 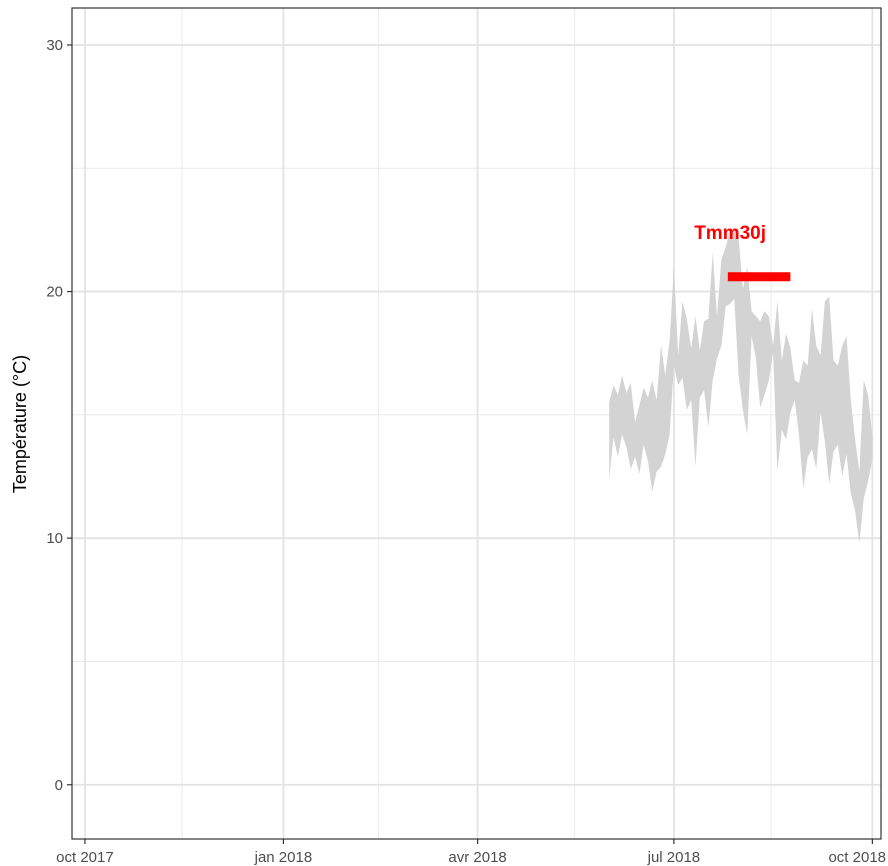 I want to click on tmm30j-label: Tmm30j, so click(x=730, y=233).